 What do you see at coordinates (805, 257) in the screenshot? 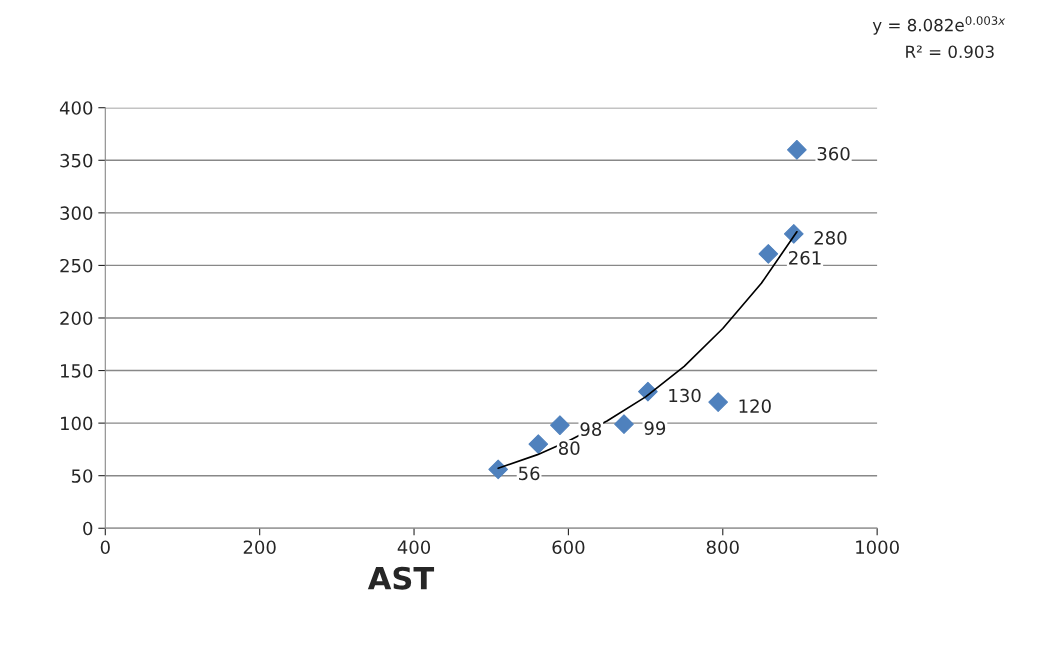
I see `data-label: 261` at bounding box center [805, 257].